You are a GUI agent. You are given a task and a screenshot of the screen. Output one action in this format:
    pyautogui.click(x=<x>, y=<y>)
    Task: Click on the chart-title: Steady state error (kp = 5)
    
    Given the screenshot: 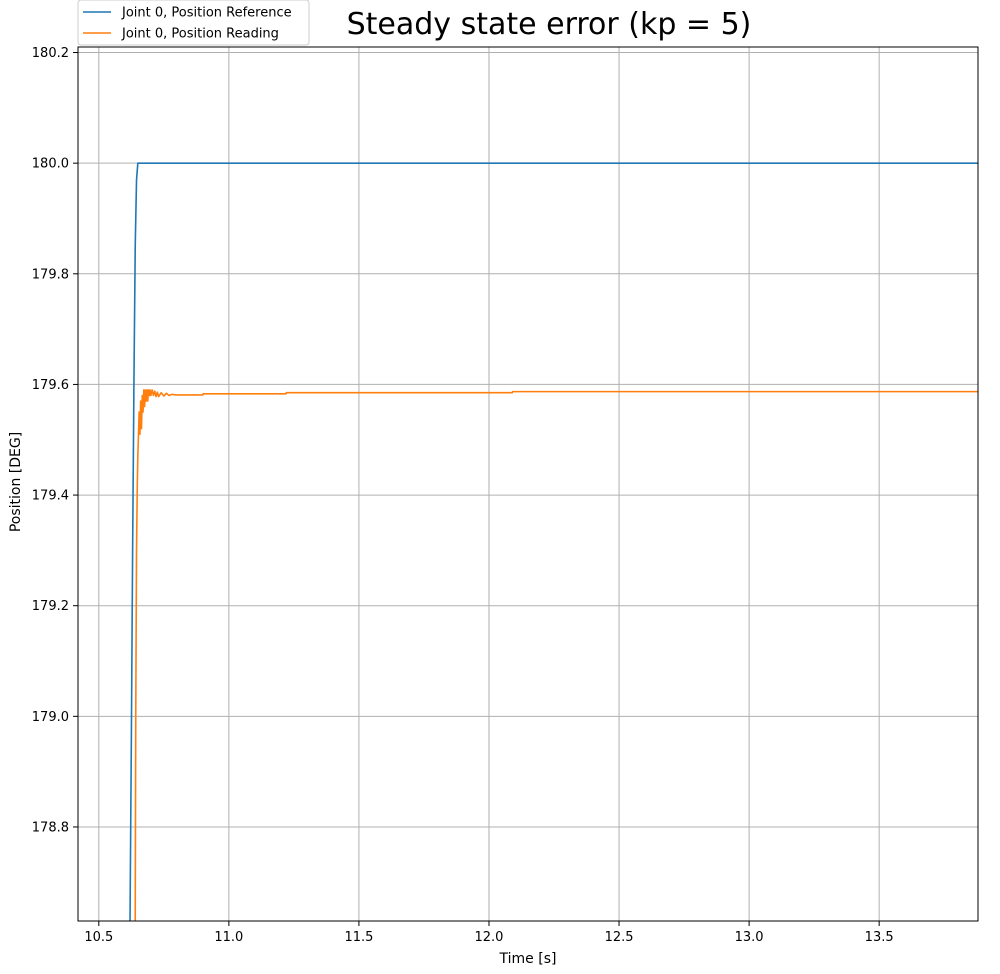 What is the action you would take?
    pyautogui.click(x=549, y=24)
    